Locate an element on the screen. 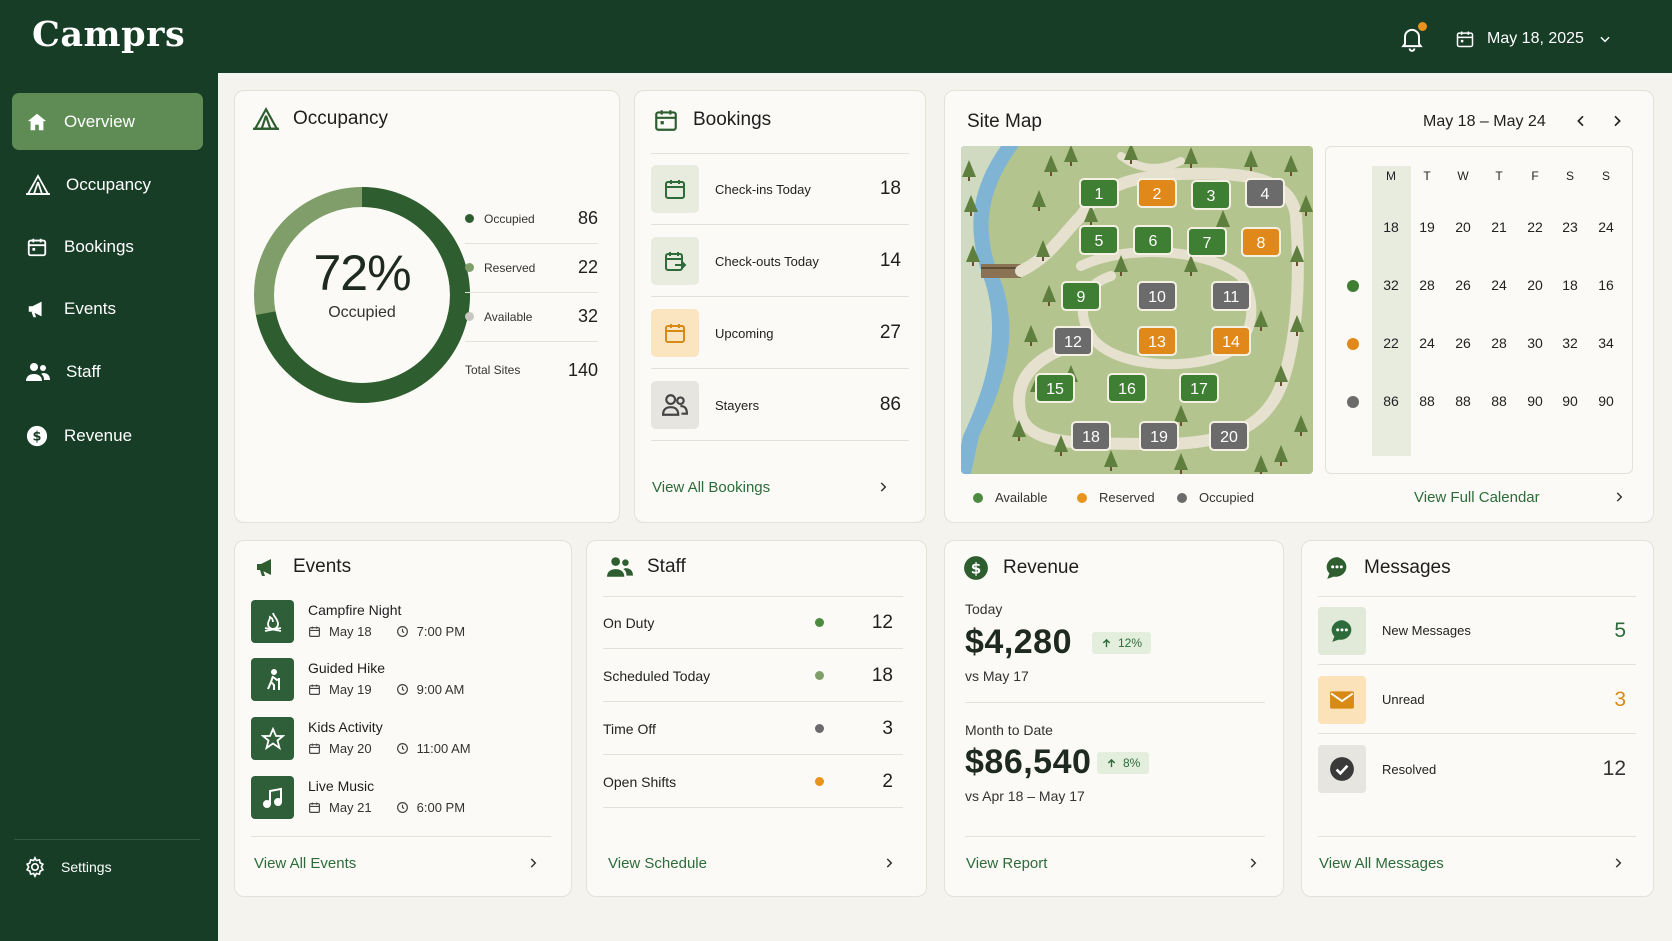  campsite-number: 16 is located at coordinates (1127, 389).